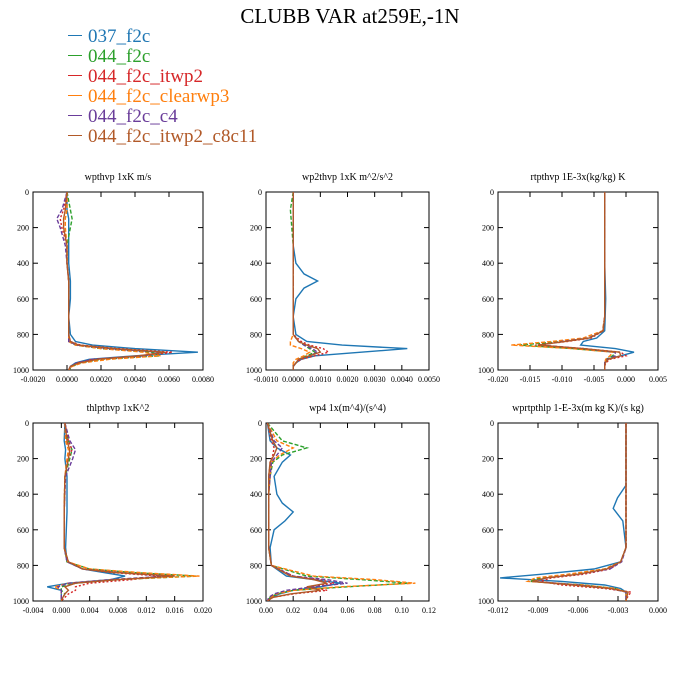  What do you see at coordinates (33, 379) in the screenshot?
I see `x-tick-label: -0.0020` at bounding box center [33, 379].